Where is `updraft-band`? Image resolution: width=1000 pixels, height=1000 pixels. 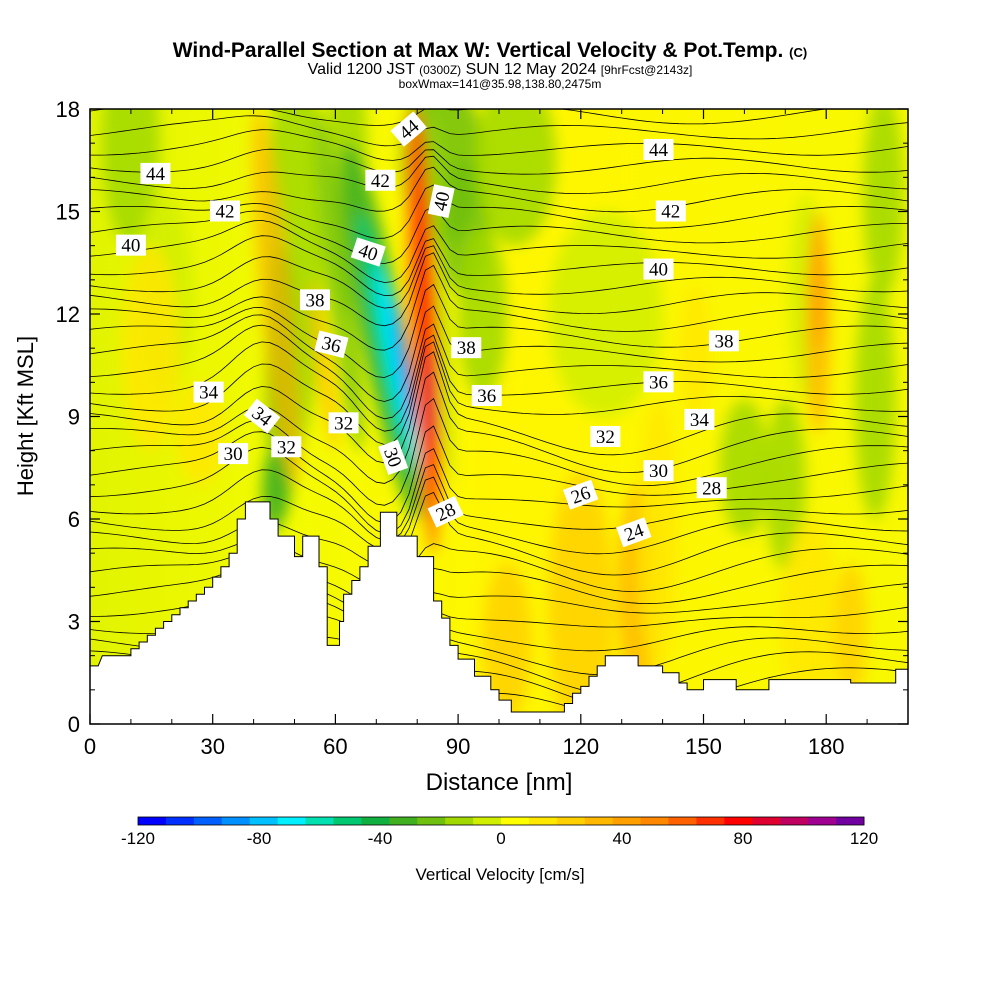 updraft-band is located at coordinates (276, 297).